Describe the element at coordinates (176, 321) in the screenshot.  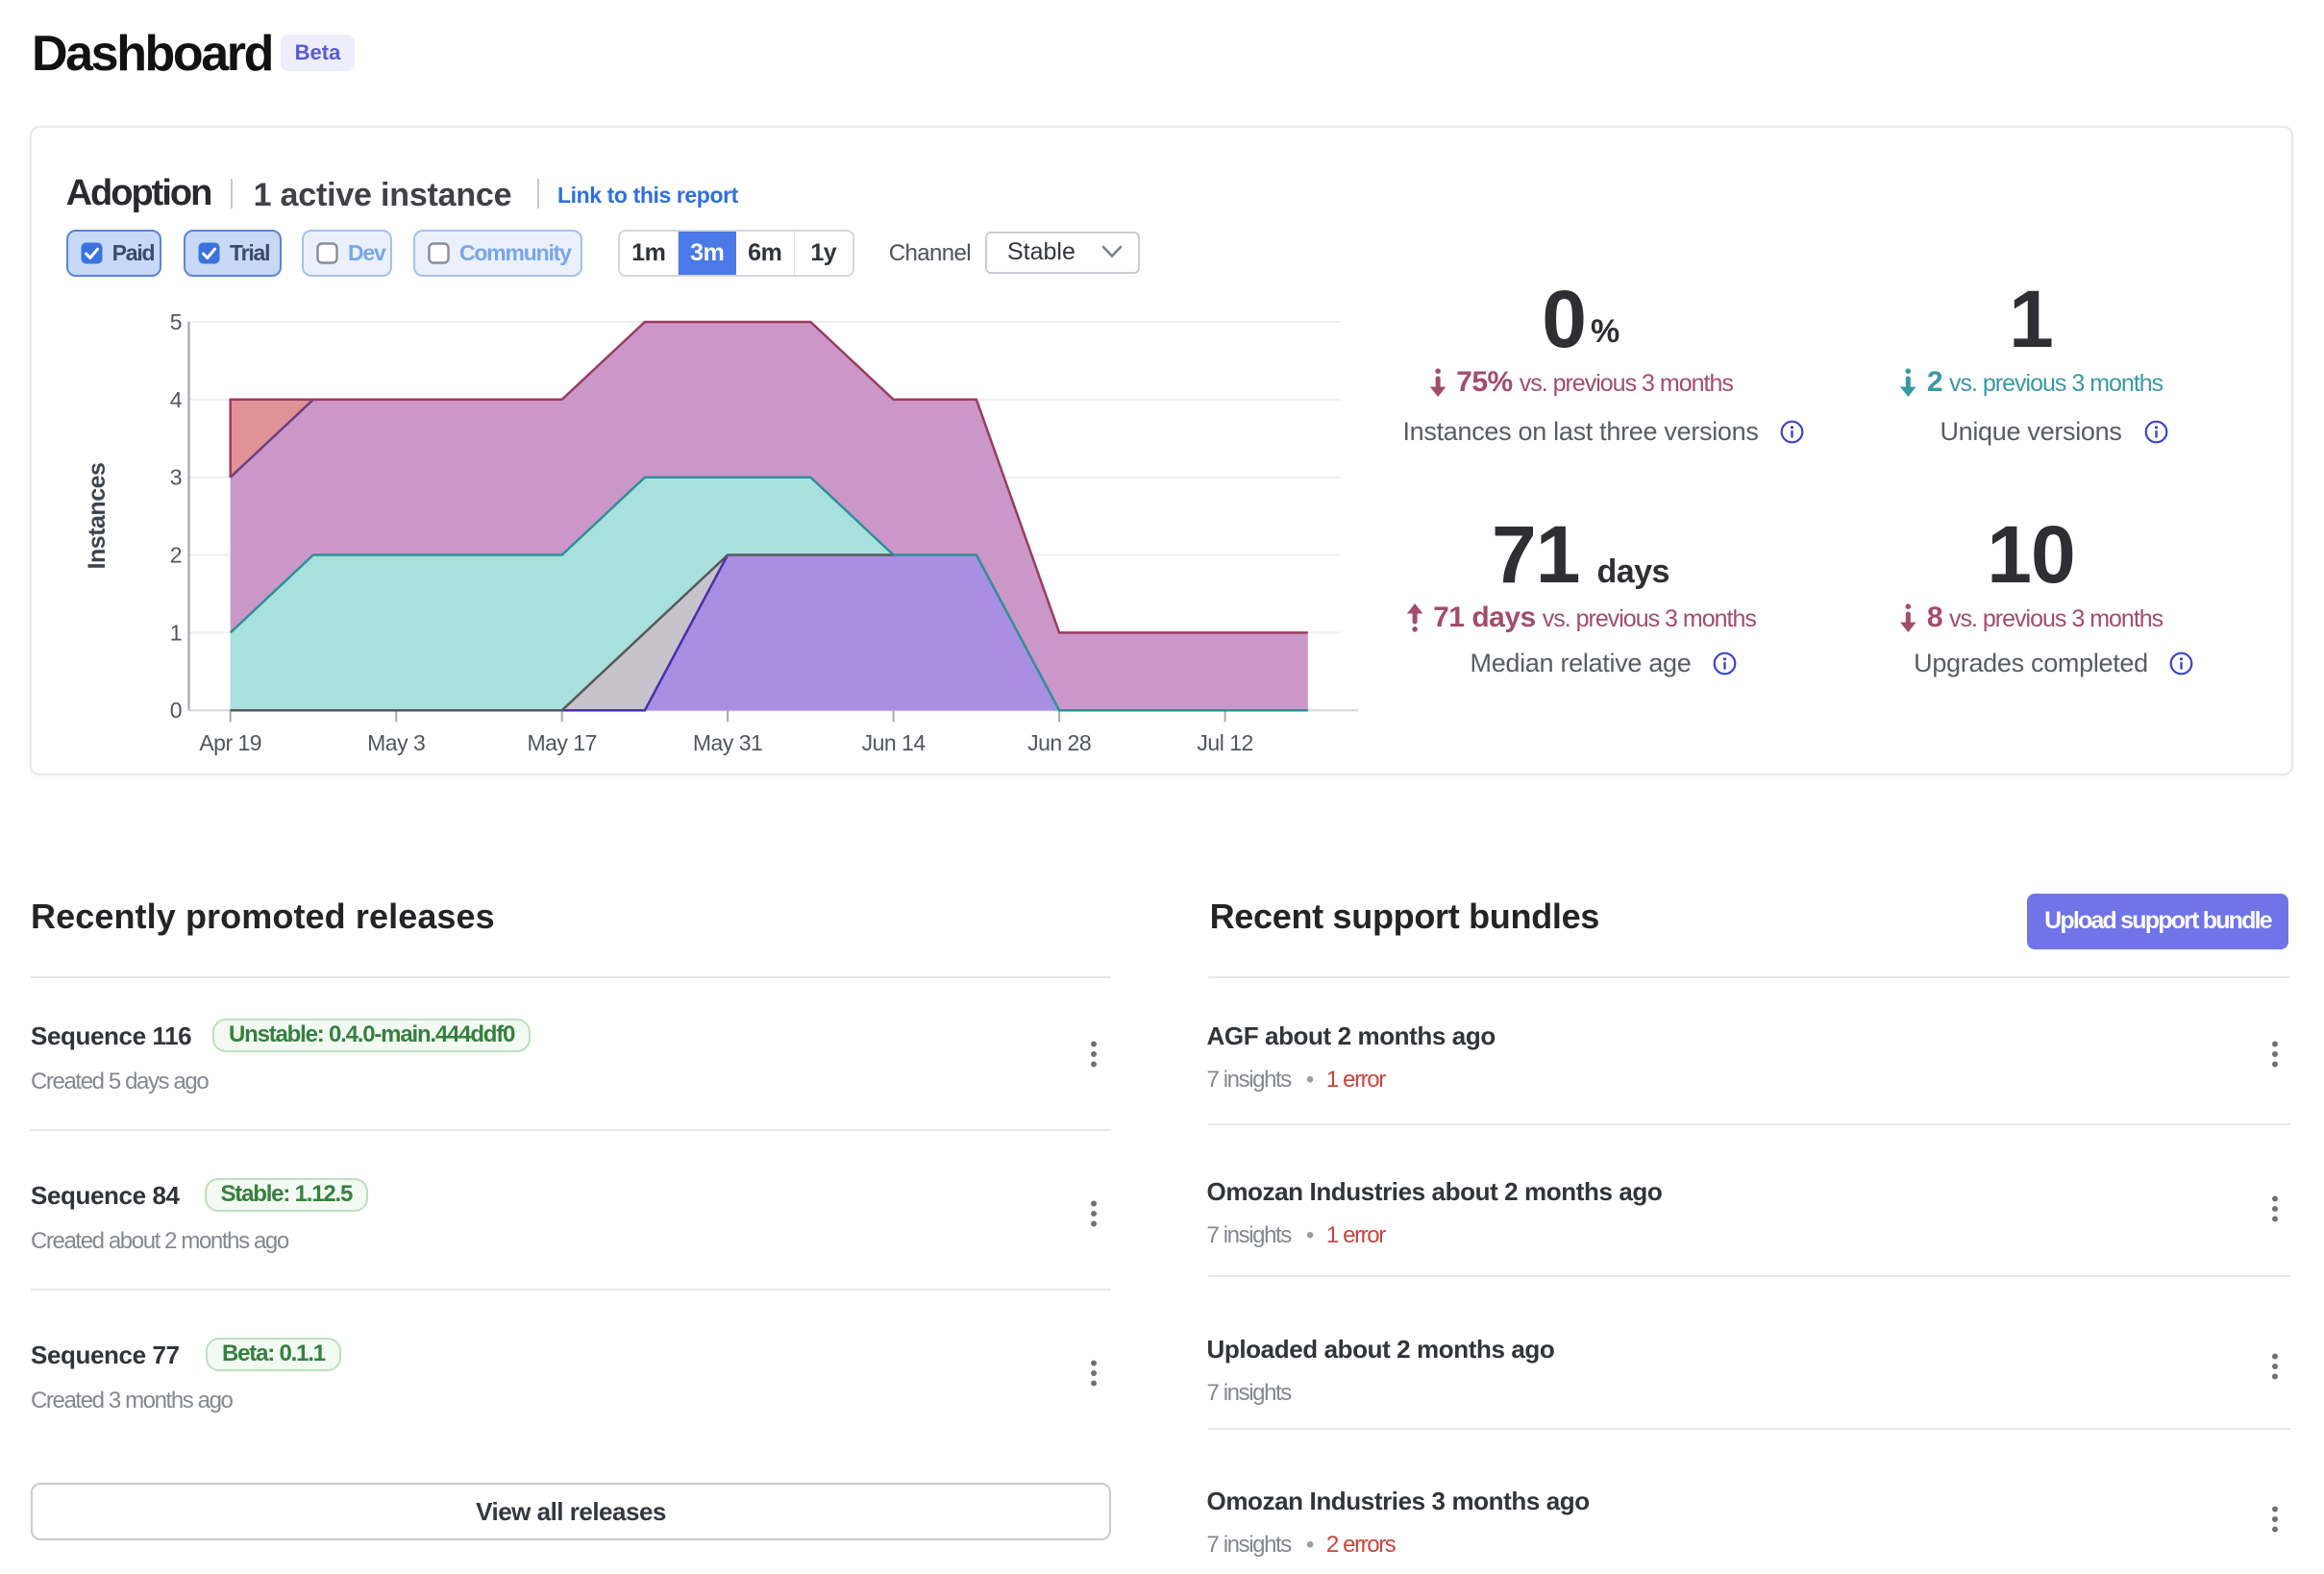
I see `svg-text: 5` at that location.